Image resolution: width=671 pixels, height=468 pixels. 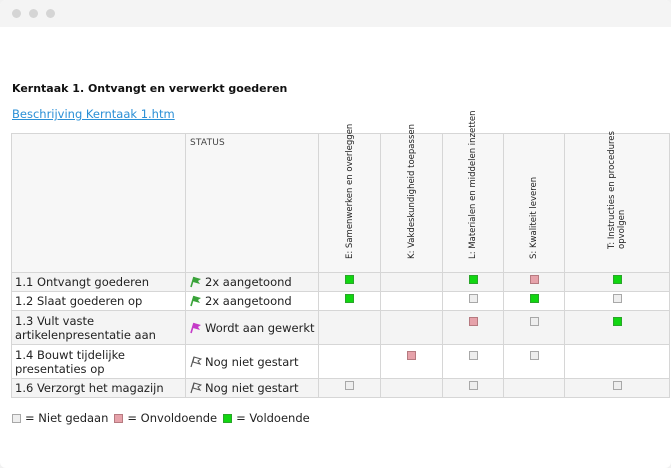 I want to click on column-header-line: T: Instructies en procedures, so click(x=612, y=190).